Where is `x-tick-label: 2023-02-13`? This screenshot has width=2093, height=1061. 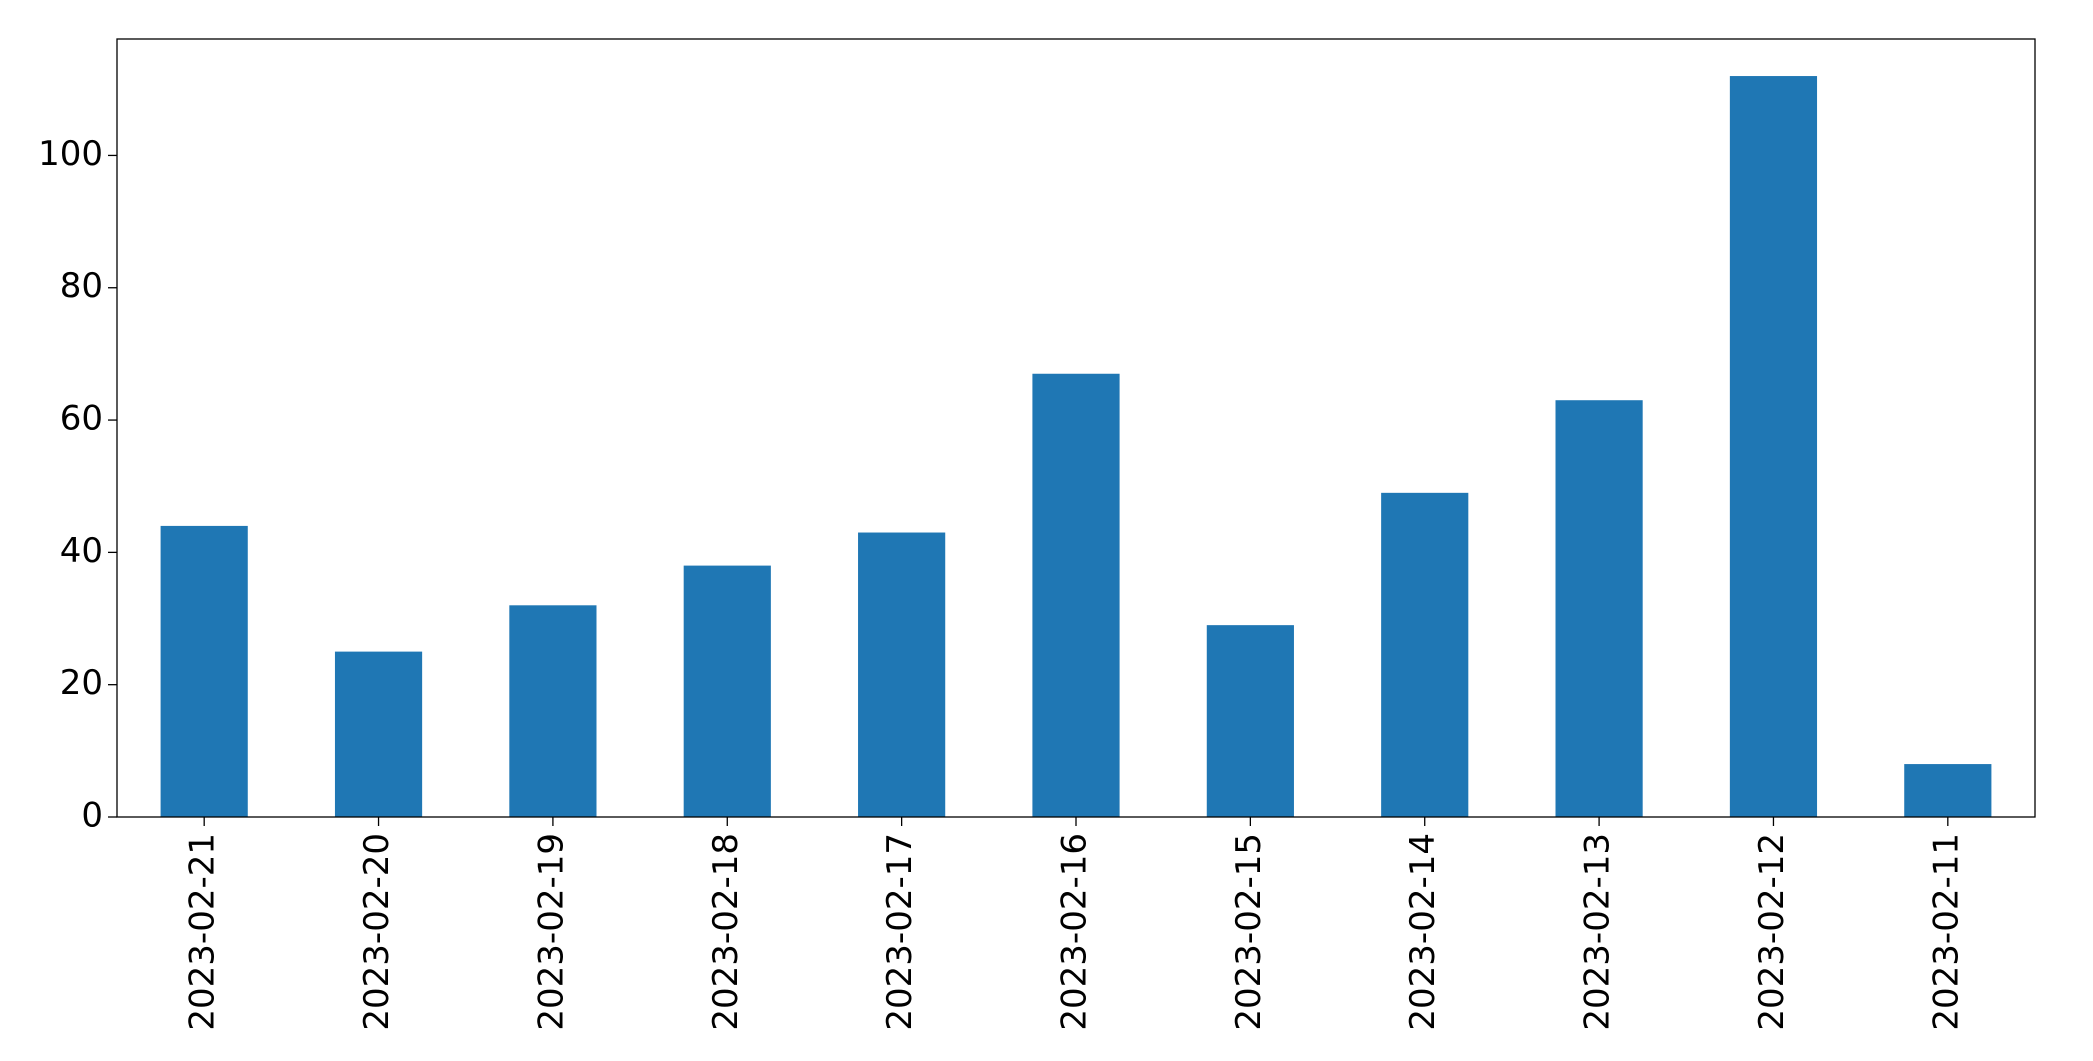
x-tick-label: 2023-02-13 is located at coordinates (1598, 932).